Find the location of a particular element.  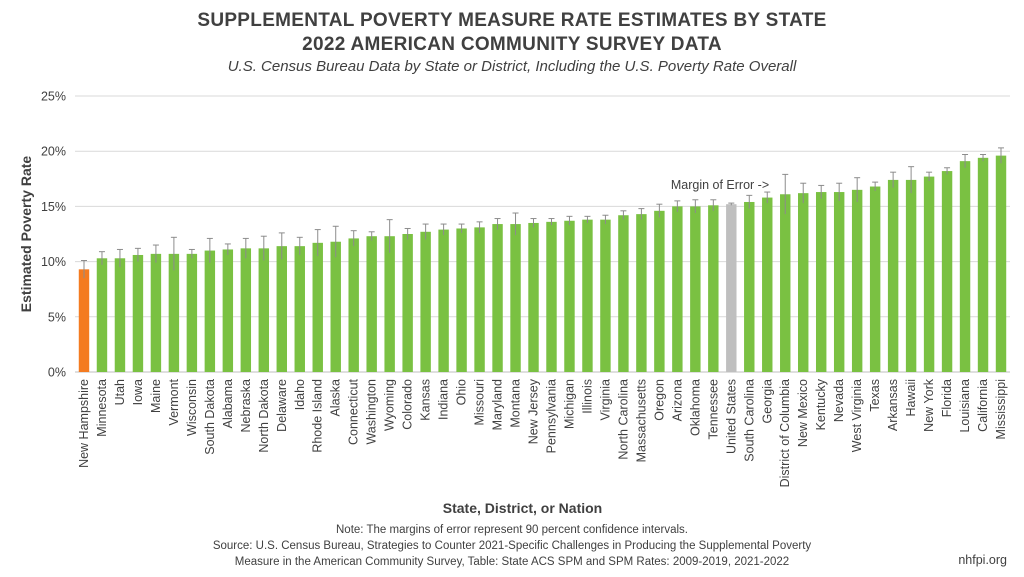

bar-oklahoma is located at coordinates (695, 289).